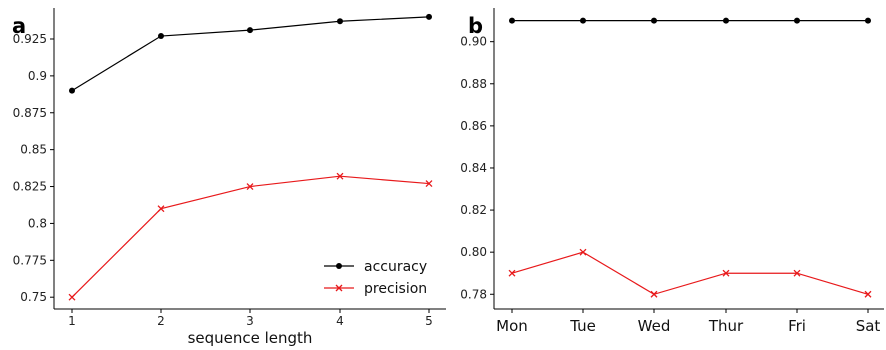 This screenshot has width=886, height=350. Describe the element at coordinates (473, 294) in the screenshot. I see `y-tick-label: 0.78` at that location.